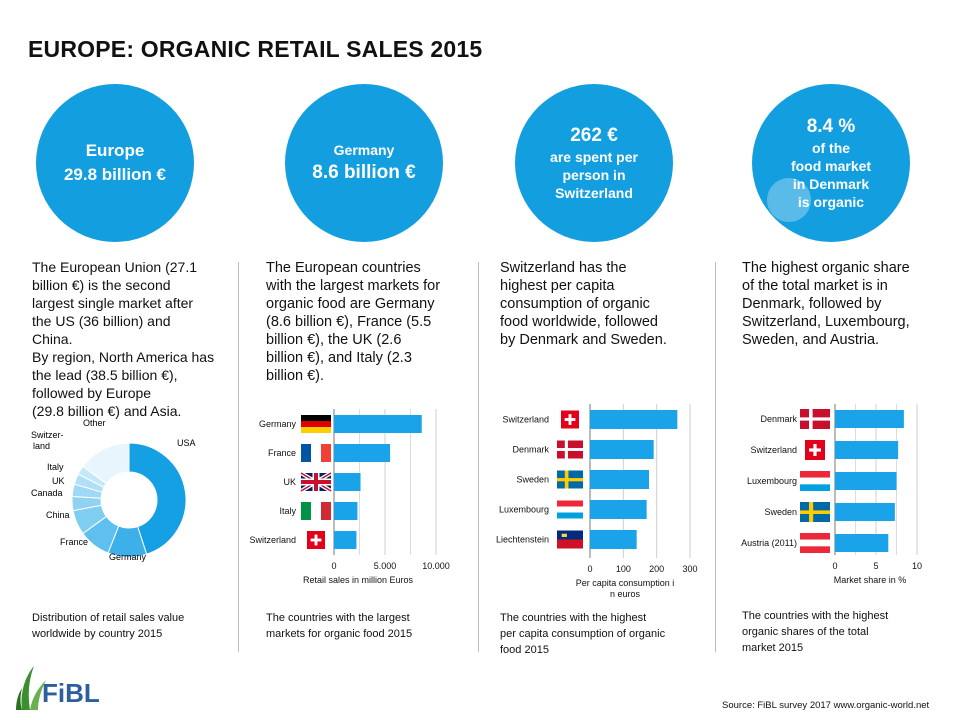  Describe the element at coordinates (114, 267) in the screenshot. I see `text-line: The European Union (27.1` at that location.